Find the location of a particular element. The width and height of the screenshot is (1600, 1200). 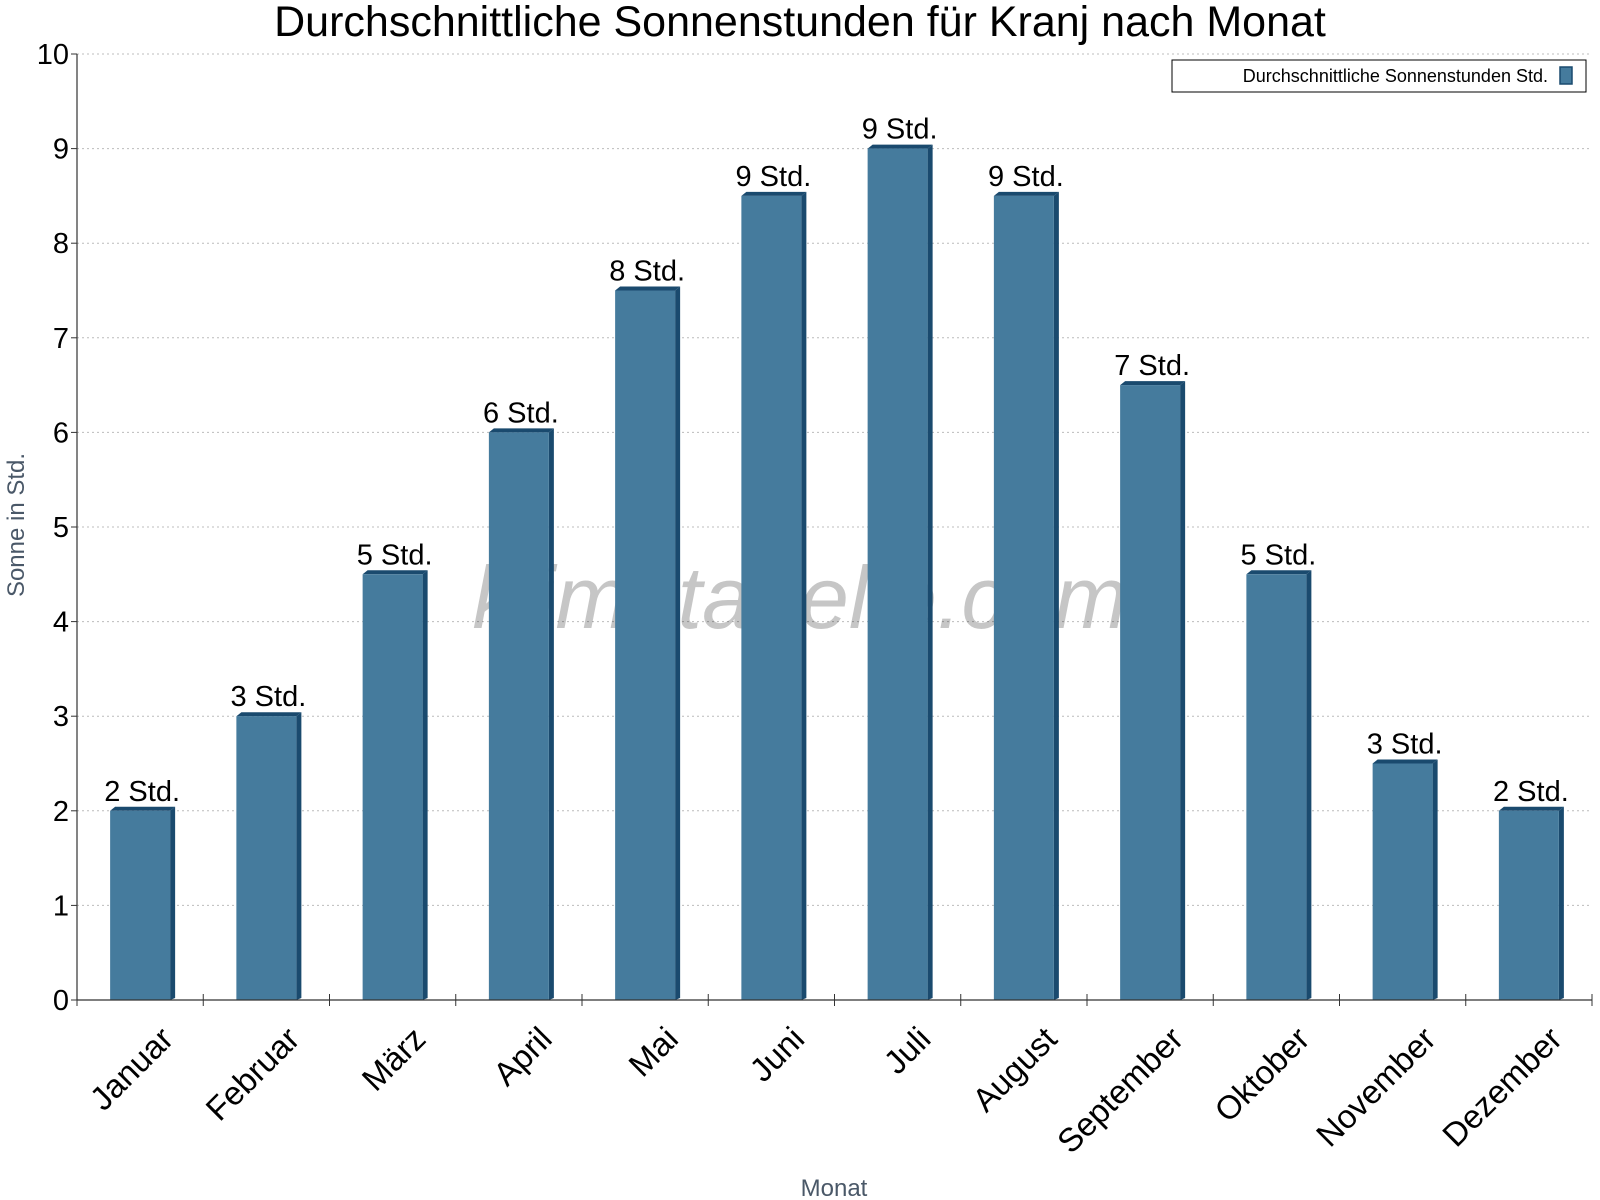

bar-dezember is located at coordinates (1531, 903).